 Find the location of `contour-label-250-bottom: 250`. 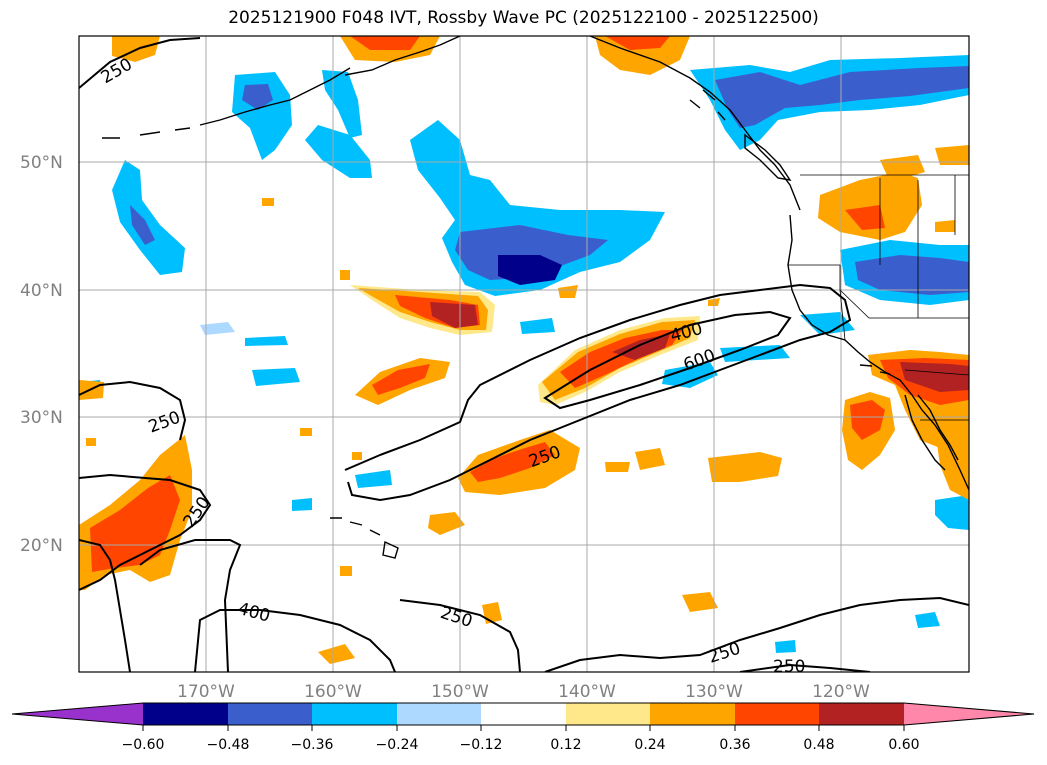

contour-label-250-bottom: 250 is located at coordinates (789, 667).